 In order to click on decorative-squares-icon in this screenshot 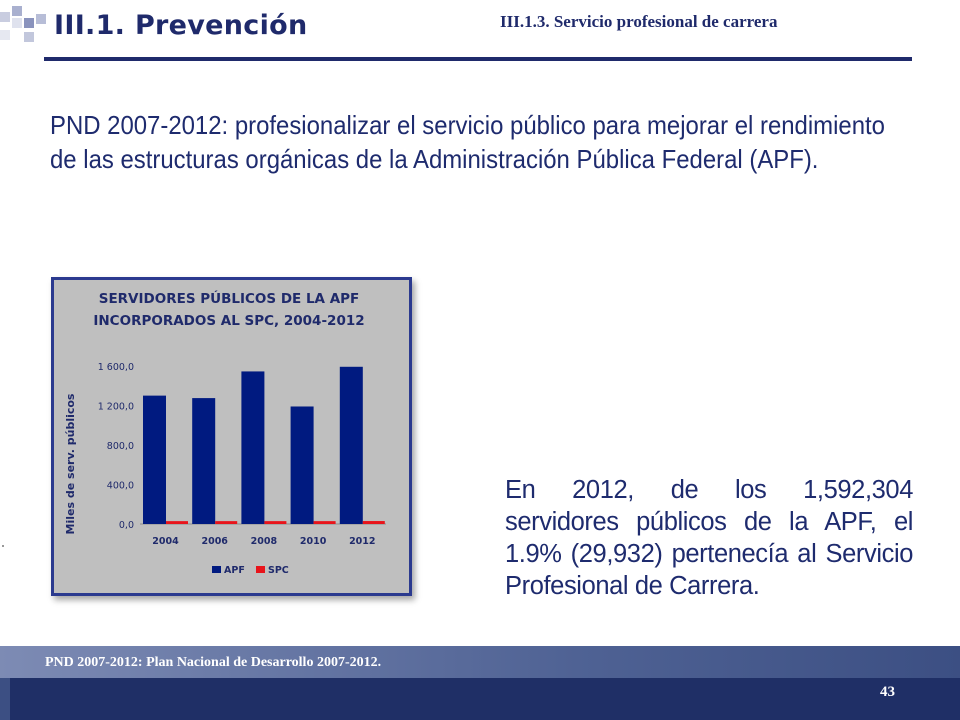, I will do `click(23, 24)`.